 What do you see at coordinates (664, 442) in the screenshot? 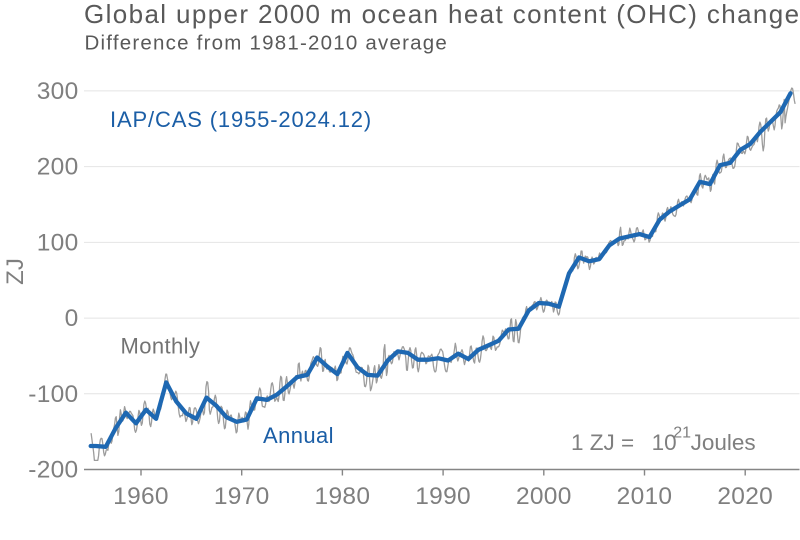
I see `svg-text: 10` at bounding box center [664, 442].